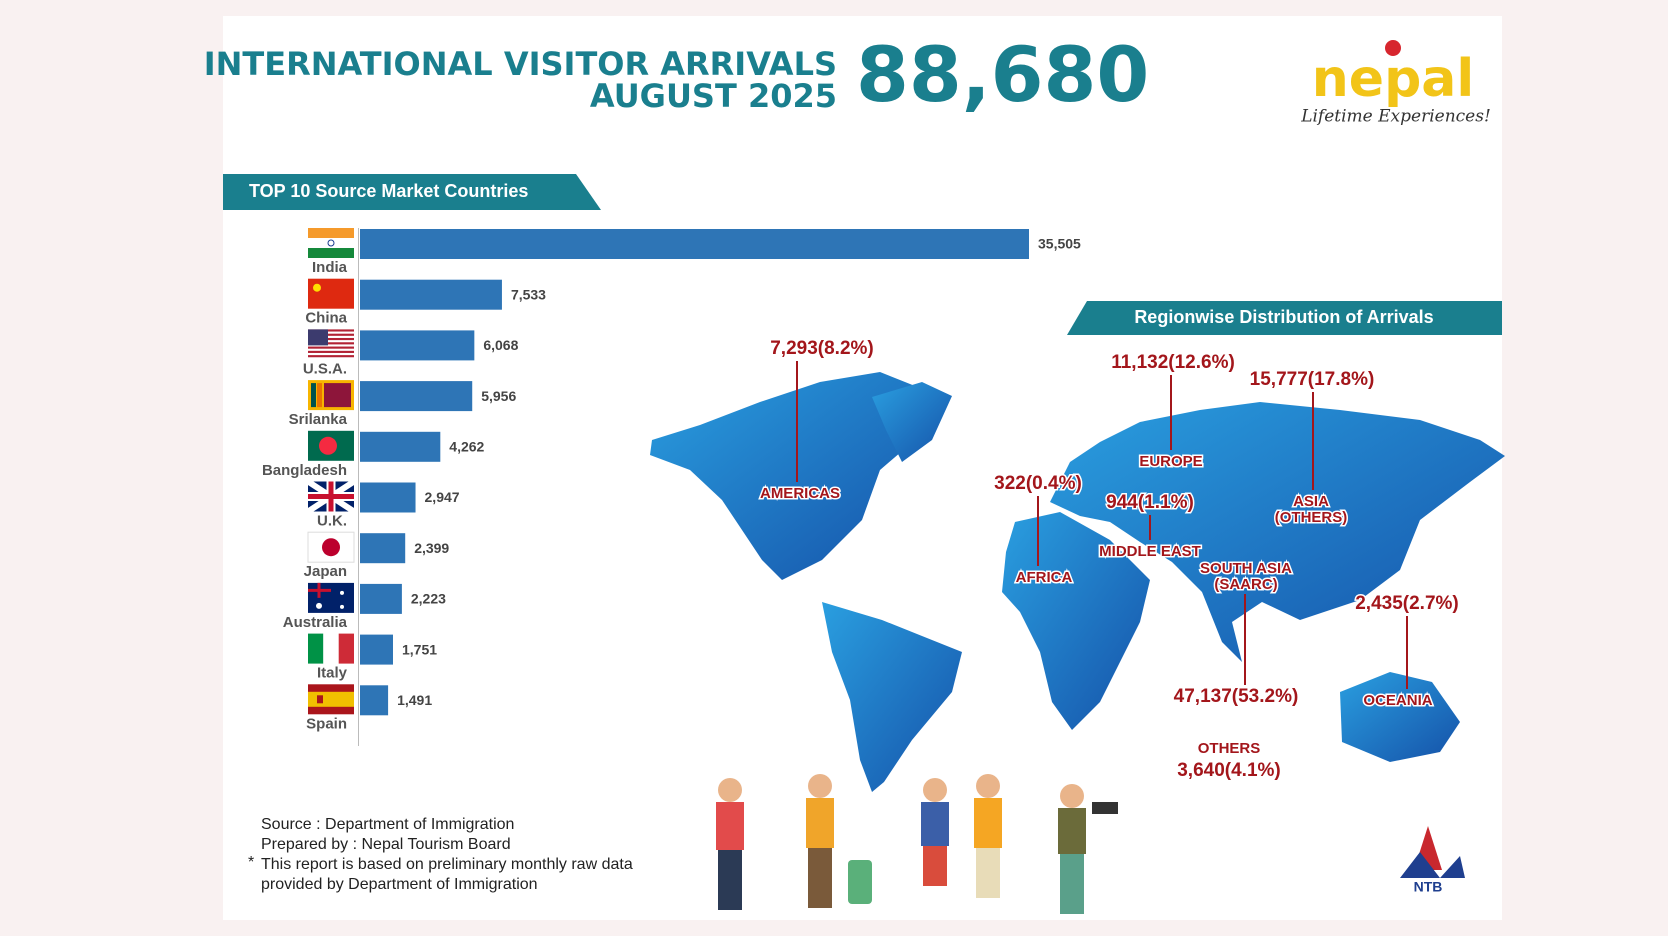 The width and height of the screenshot is (1668, 936). Describe the element at coordinates (1170, 461) in the screenshot. I see `region-name: EUROPE` at that location.